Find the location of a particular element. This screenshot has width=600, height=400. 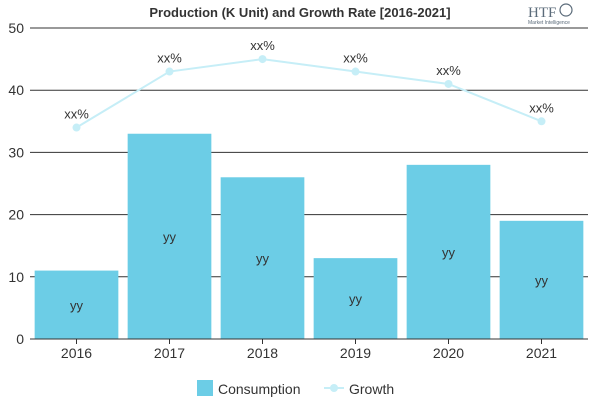

bar-2021 is located at coordinates (541, 279).